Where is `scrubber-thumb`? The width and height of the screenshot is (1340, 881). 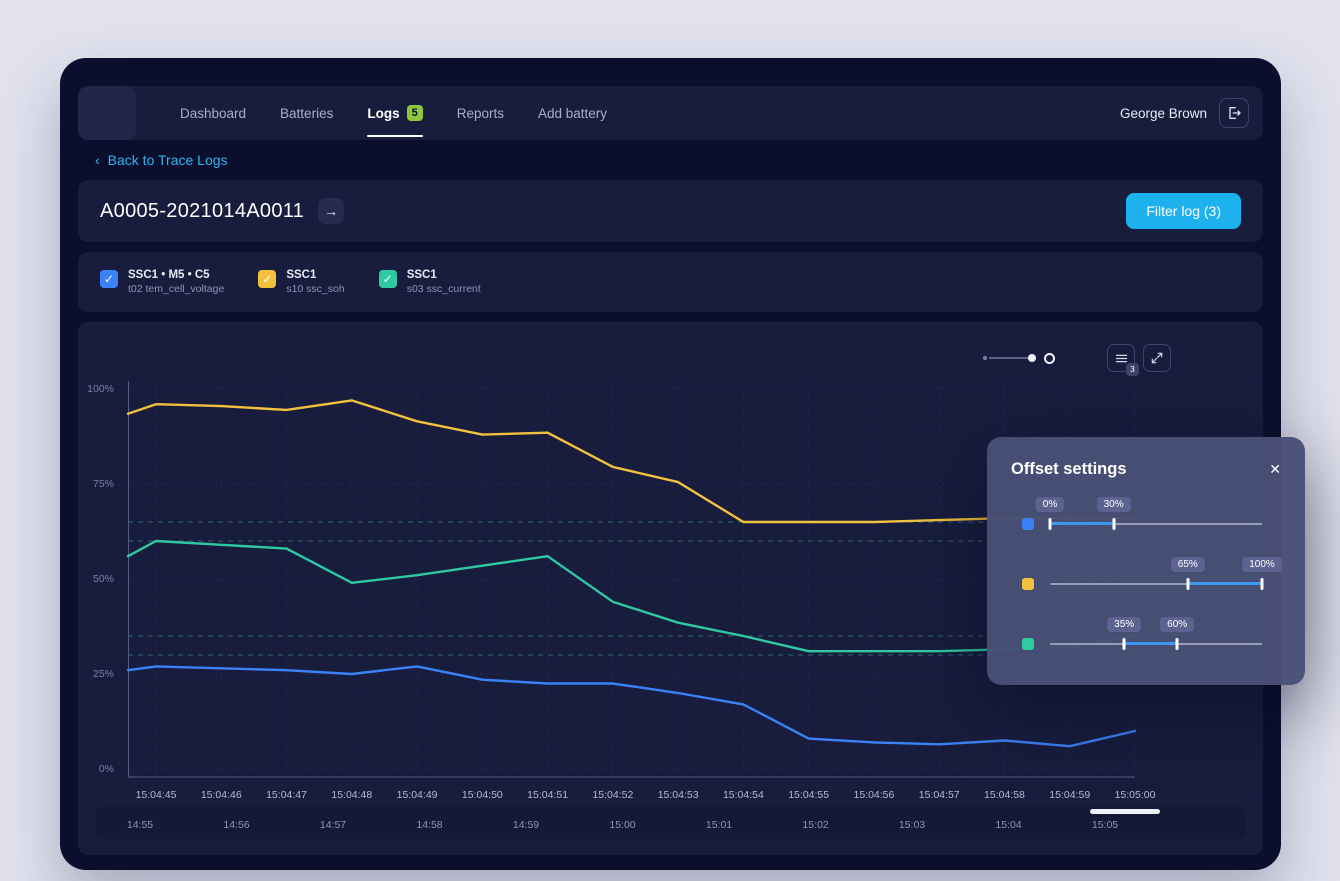 scrubber-thumb is located at coordinates (1125, 811).